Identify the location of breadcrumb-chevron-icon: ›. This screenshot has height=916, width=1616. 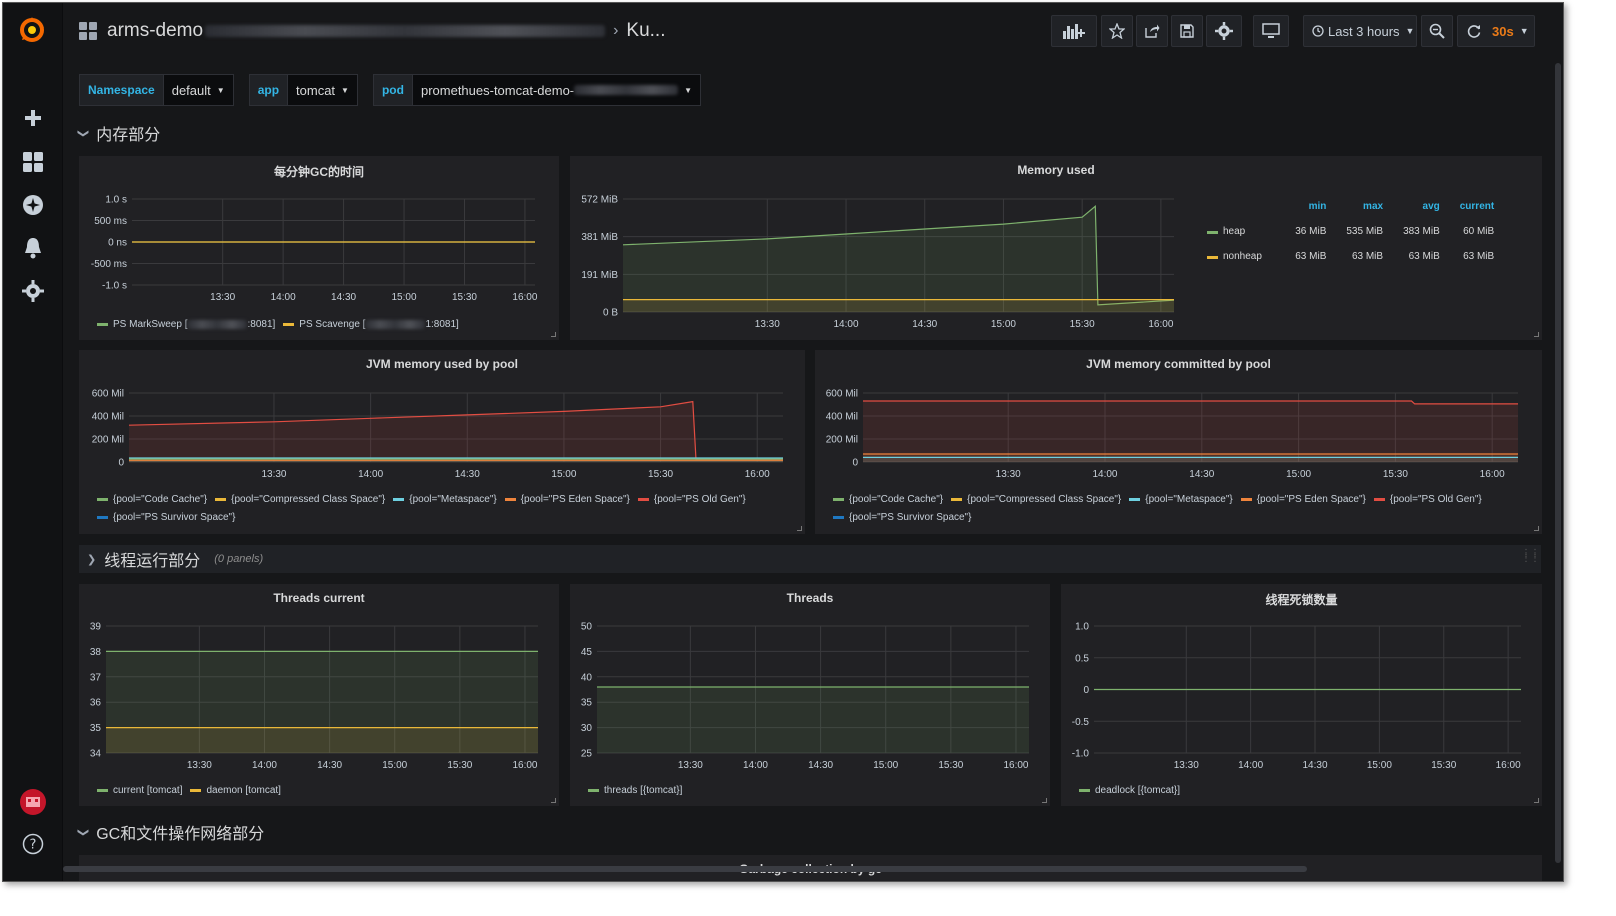
(616, 30).